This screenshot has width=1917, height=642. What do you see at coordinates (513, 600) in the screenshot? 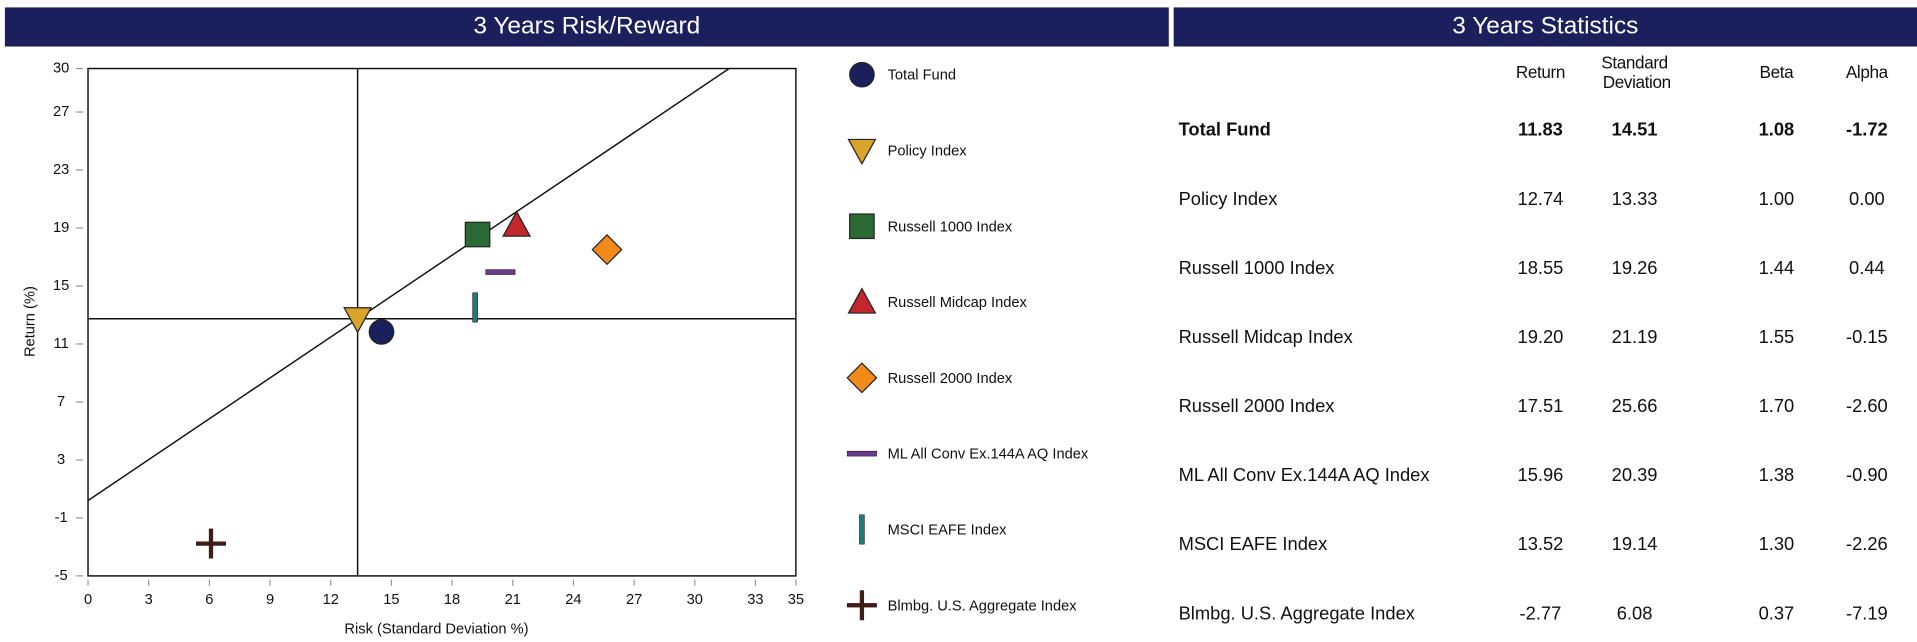
I see `x-tick-label: 21` at bounding box center [513, 600].